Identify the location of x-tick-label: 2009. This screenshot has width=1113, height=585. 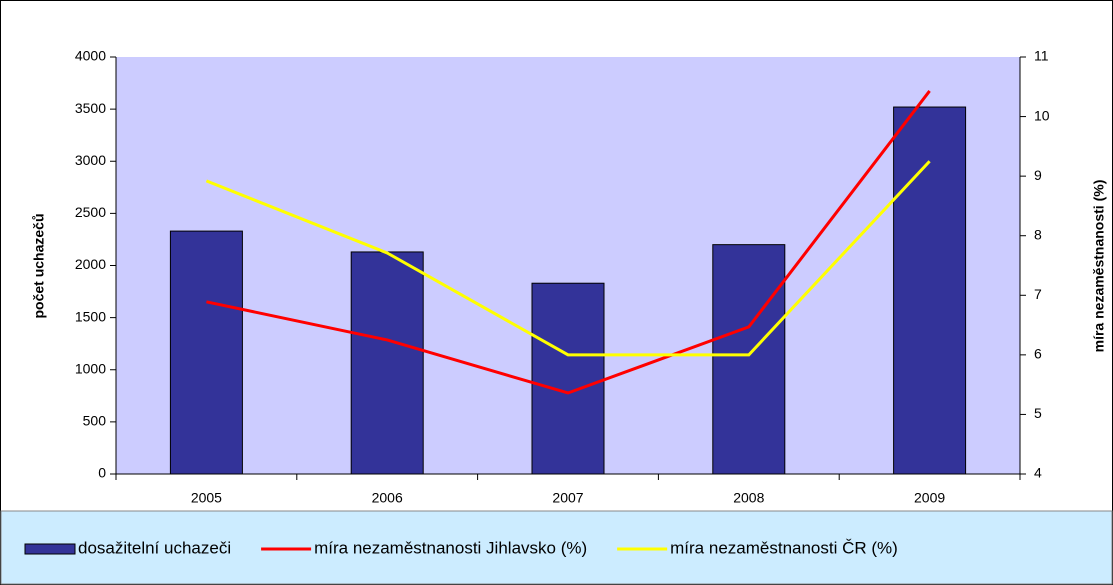
(929, 498).